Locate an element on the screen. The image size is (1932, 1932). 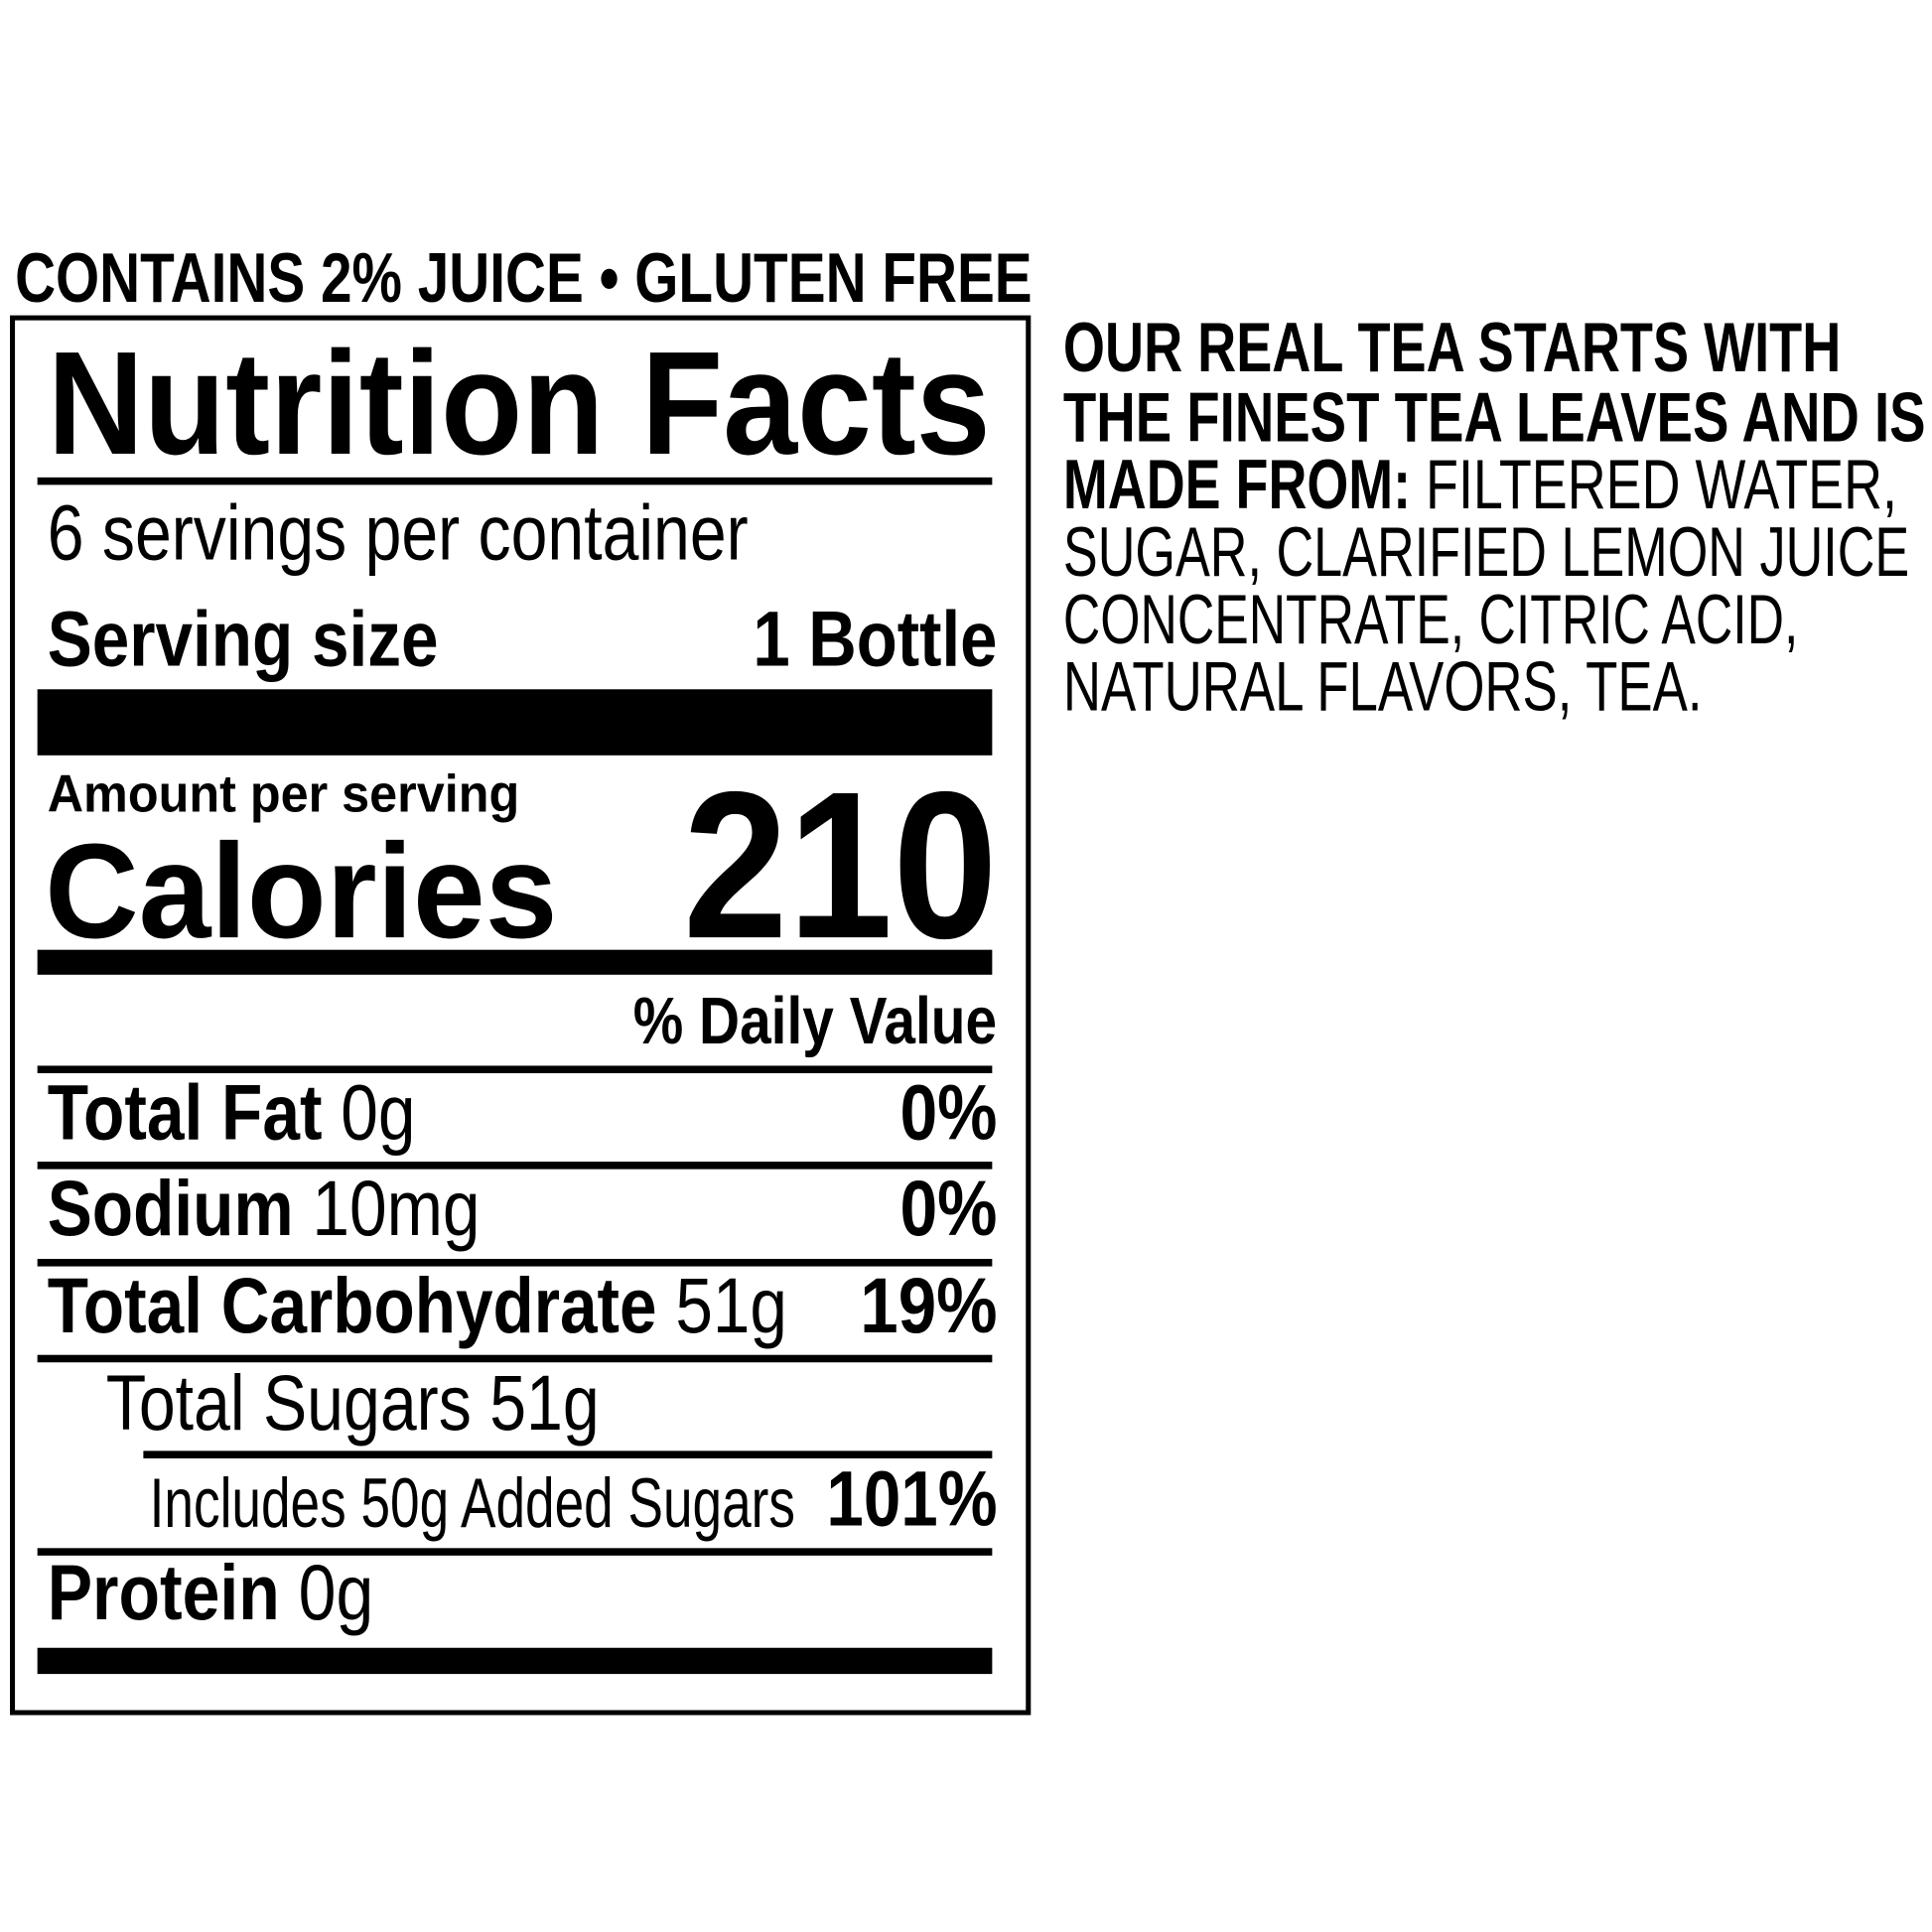
dv-total-fat: 0% is located at coordinates (949, 1114).